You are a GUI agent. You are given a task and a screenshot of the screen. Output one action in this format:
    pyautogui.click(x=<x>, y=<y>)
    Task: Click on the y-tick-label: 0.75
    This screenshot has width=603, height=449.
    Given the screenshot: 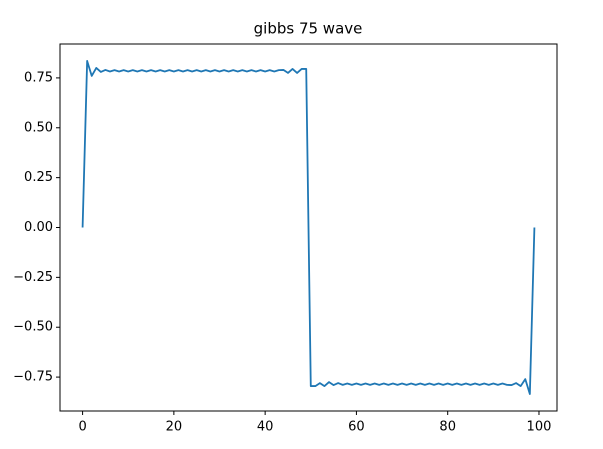 What is the action you would take?
    pyautogui.click(x=38, y=77)
    